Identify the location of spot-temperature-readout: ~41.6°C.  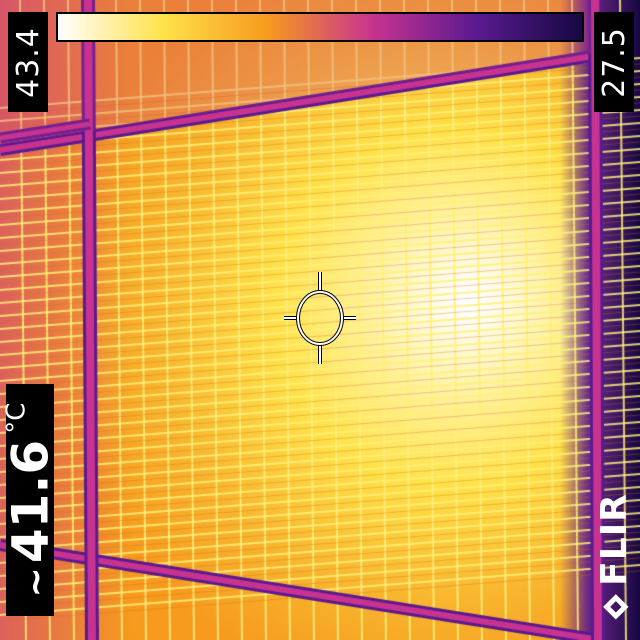
(30, 500).